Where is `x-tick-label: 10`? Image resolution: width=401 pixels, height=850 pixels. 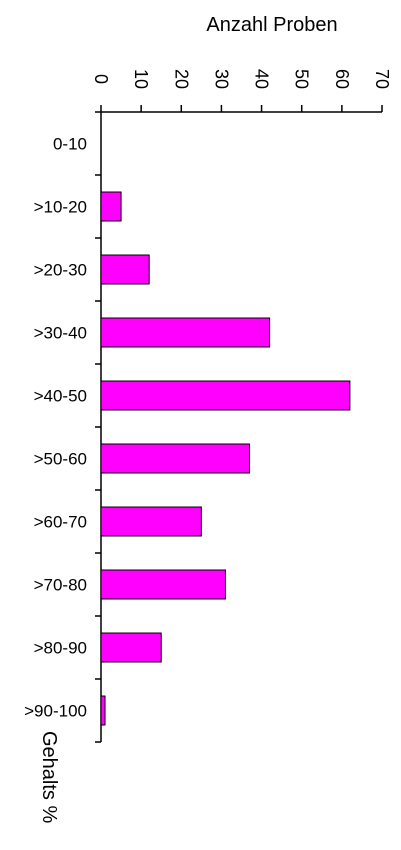
x-tick-label: 10 is located at coordinates (141, 79).